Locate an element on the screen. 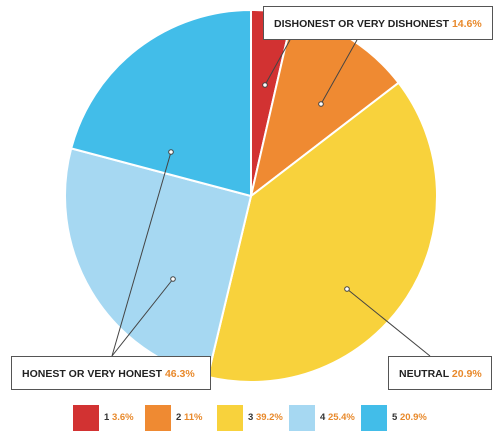 This screenshot has width=500, height=443. legend: 1 3.6% 2 11% 3 39.2% 4 25.4% 5 20.9% is located at coordinates (253, 419).